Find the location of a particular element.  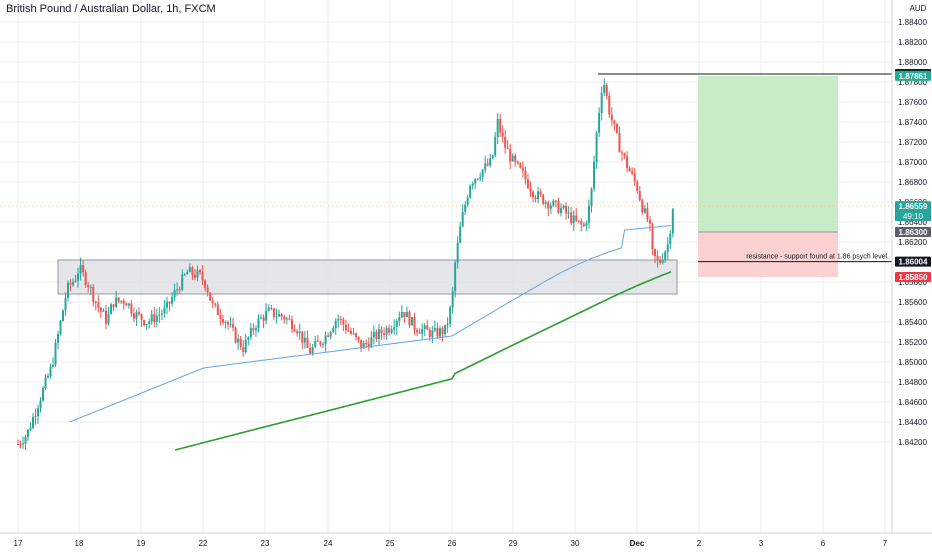

price-axis-tick-label: 1.88000 is located at coordinates (912, 62).